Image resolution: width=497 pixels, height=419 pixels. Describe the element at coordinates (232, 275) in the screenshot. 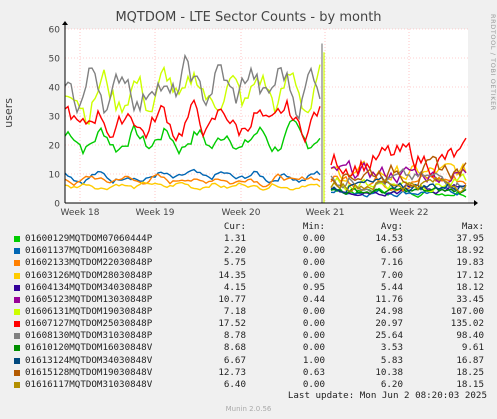

I see `legend-cur-value: 14.35` at that location.